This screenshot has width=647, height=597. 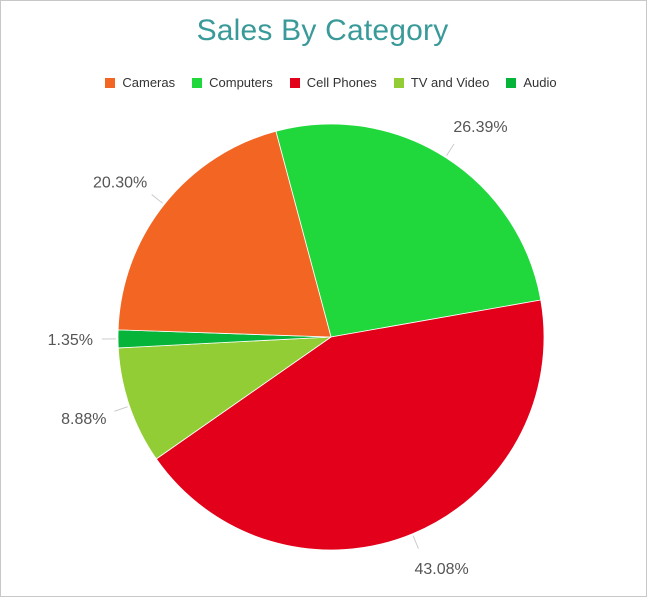 What do you see at coordinates (110, 82) in the screenshot?
I see `legend-swatch-cameras` at bounding box center [110, 82].